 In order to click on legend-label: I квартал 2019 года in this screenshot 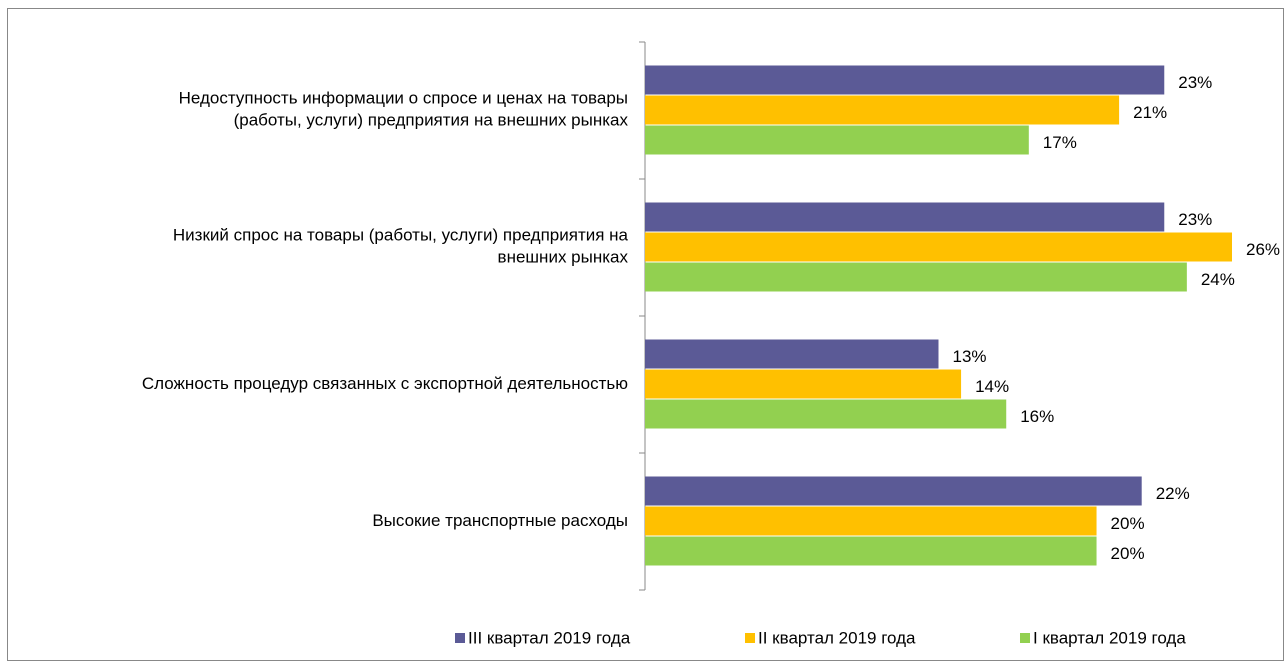, I will do `click(1109, 637)`.